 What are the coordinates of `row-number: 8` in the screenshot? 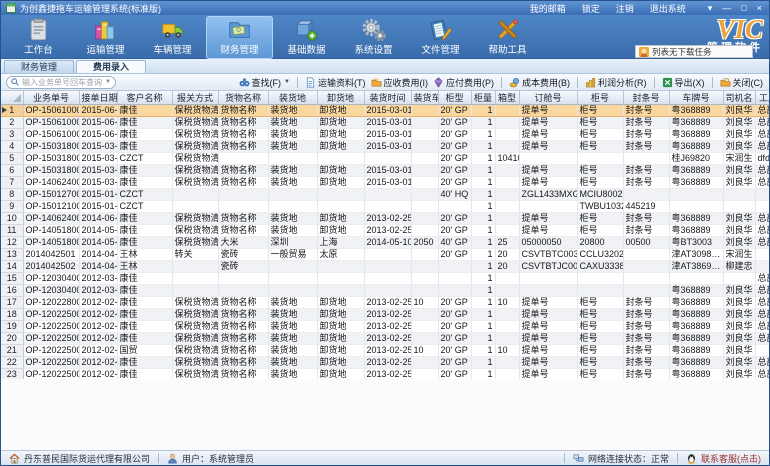 It's located at (12, 194).